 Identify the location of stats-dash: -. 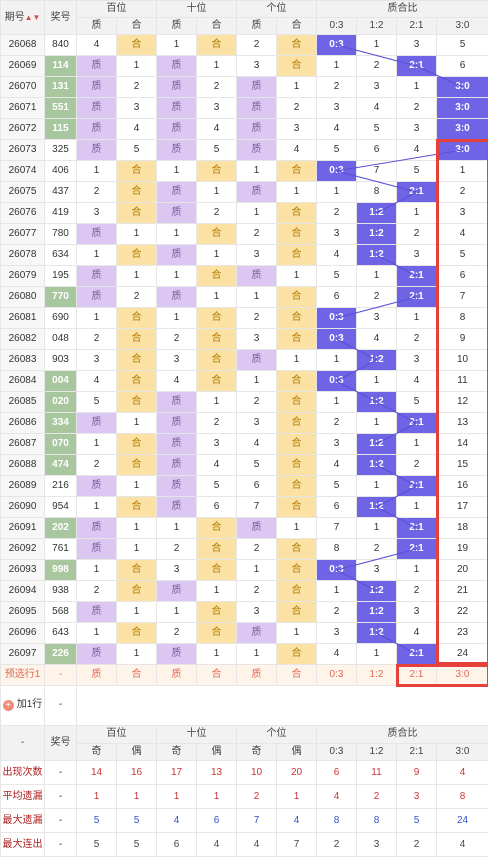
(61, 796).